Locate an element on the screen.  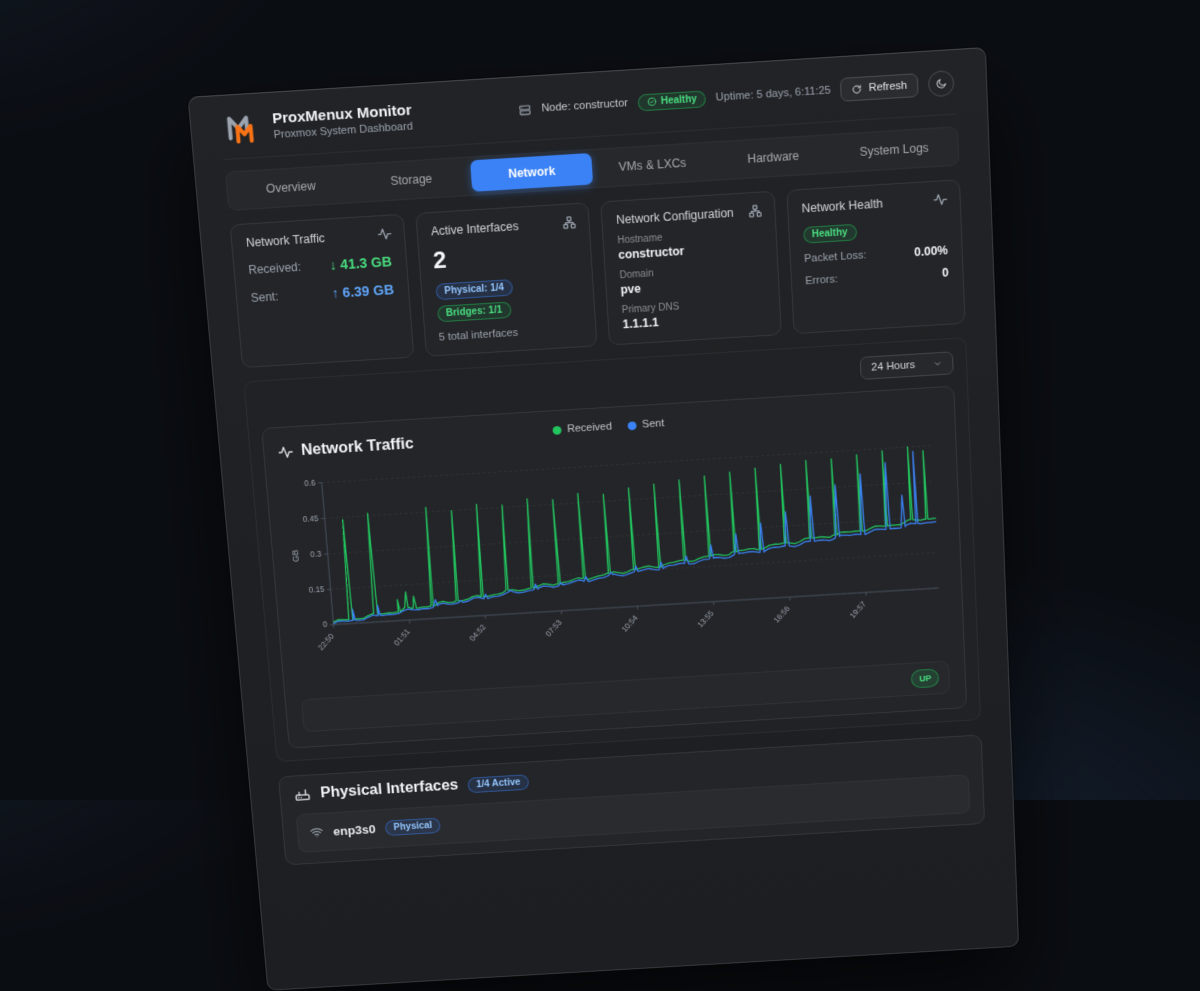
svg-text: 04:52 is located at coordinates (478, 633).